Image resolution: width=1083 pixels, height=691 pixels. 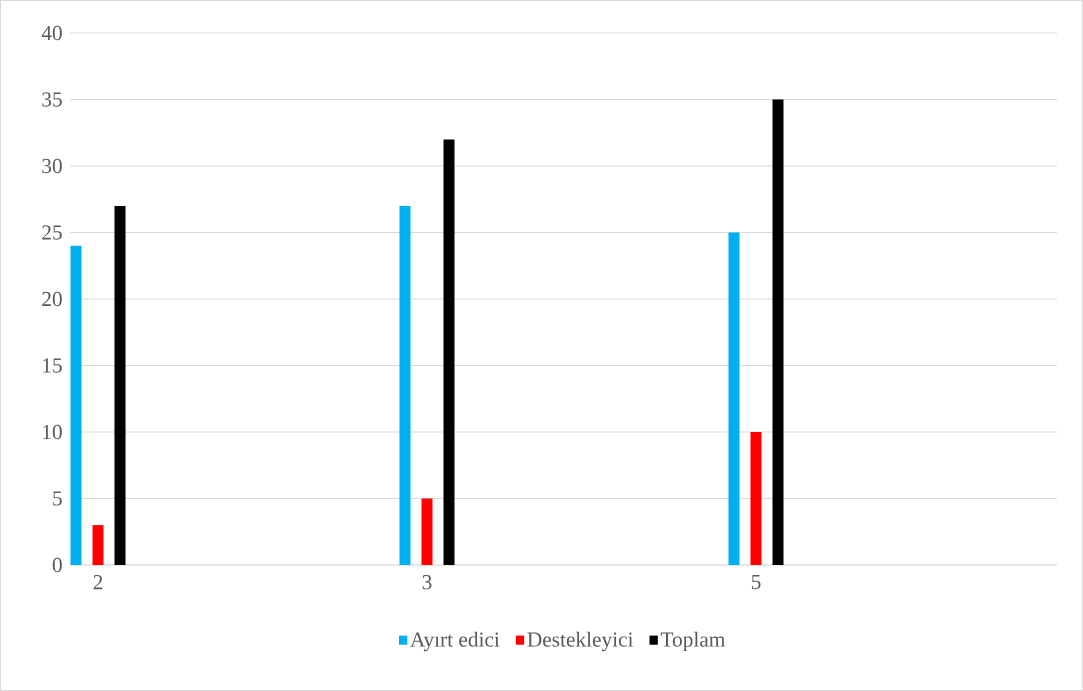 What do you see at coordinates (52, 166) in the screenshot?
I see `y-tick-label: 30` at bounding box center [52, 166].